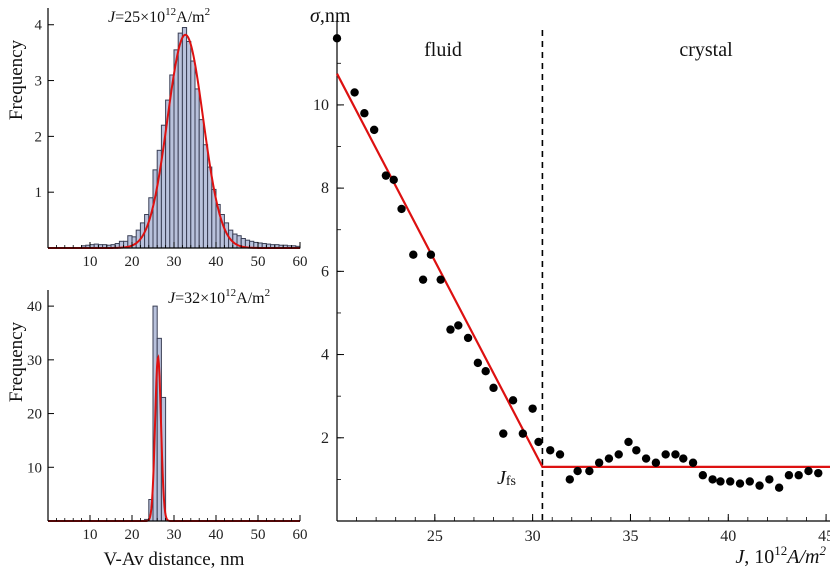 This screenshot has width=830, height=571. Describe the element at coordinates (140, 17) in the screenshot. I see `histogram-top-annotation-rest: =25×10` at that location.